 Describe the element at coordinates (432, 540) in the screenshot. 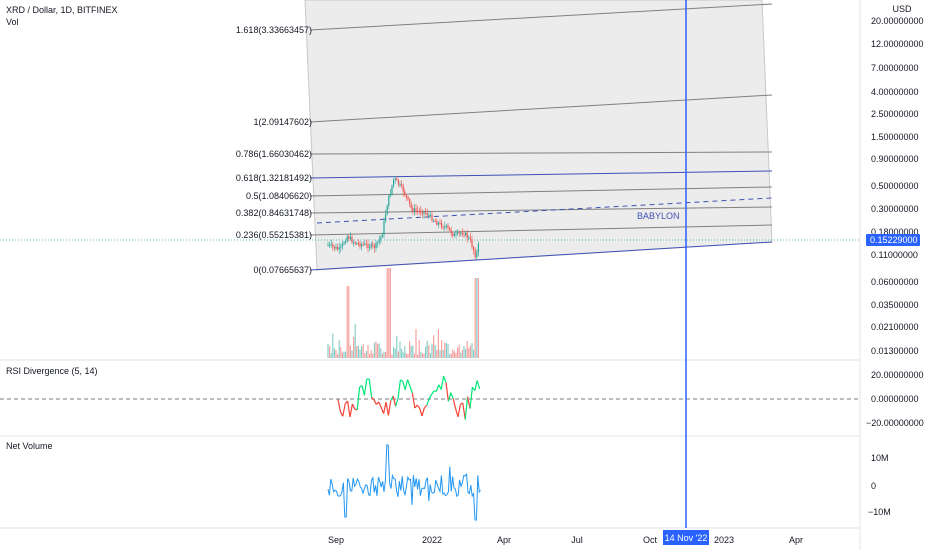

I see `time-axis-tick: 2022` at that location.